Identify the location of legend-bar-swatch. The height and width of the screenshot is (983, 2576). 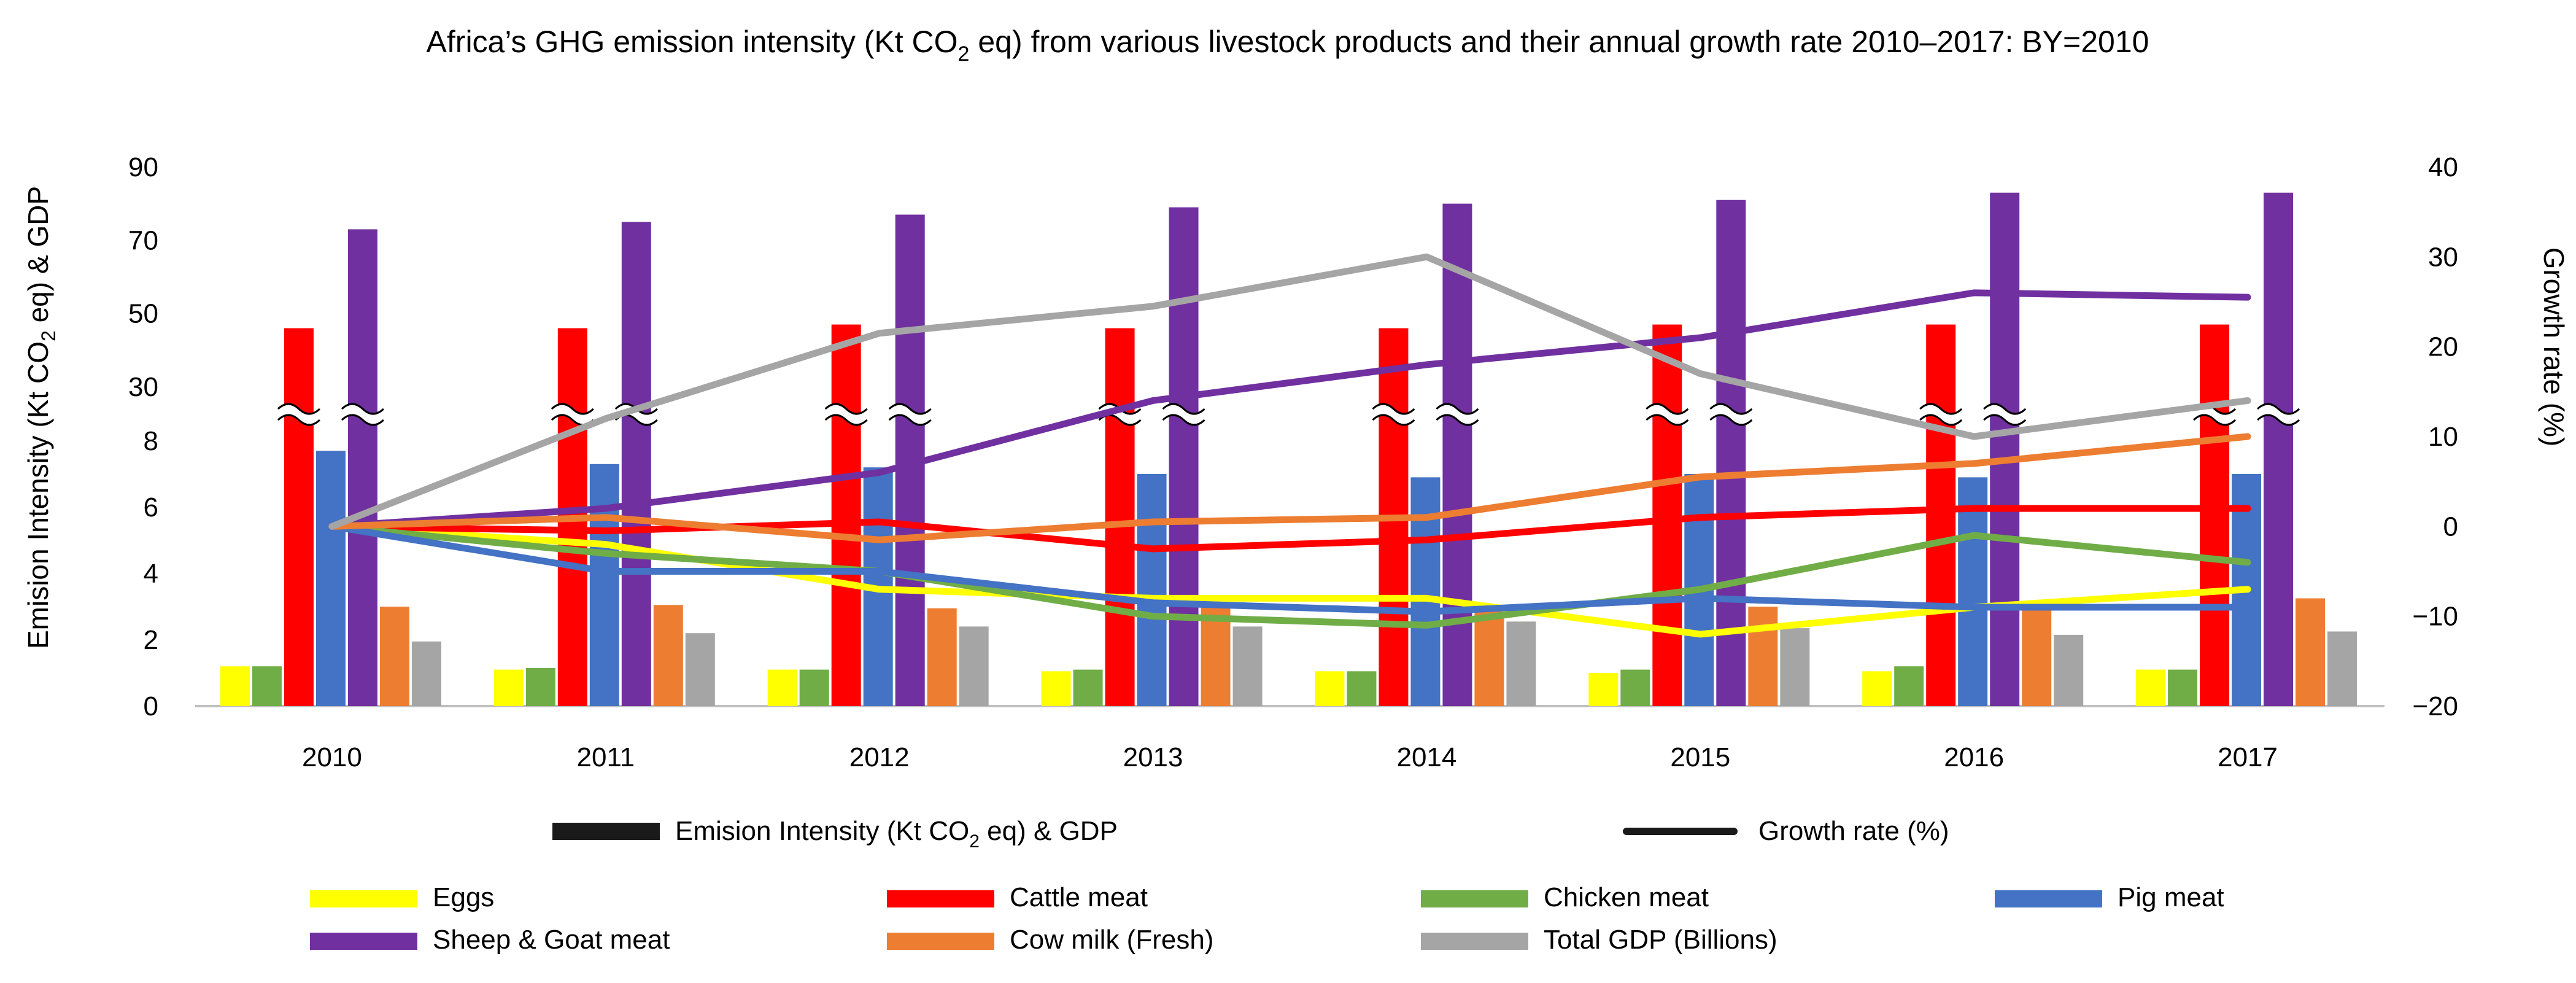
(606, 832).